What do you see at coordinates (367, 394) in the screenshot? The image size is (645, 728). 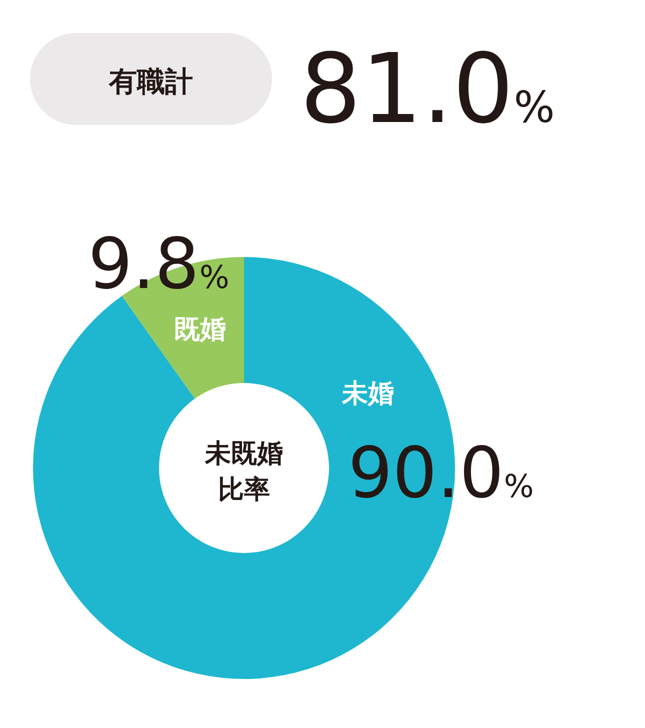 I see `slice-label: 未婚` at bounding box center [367, 394].